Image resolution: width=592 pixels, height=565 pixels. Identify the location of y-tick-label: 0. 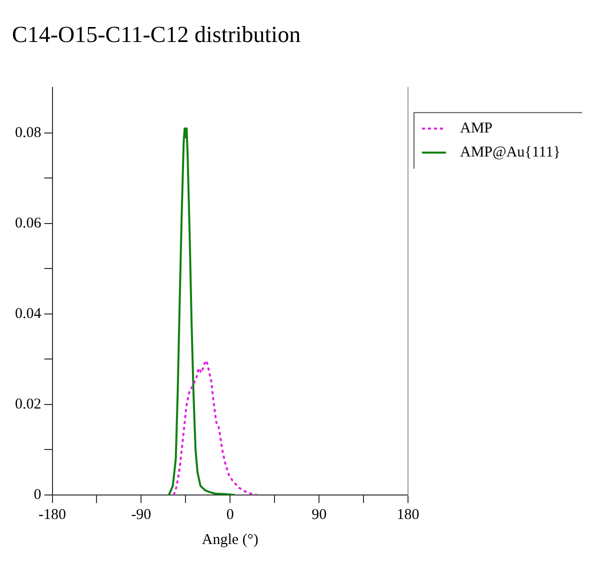
(38, 494).